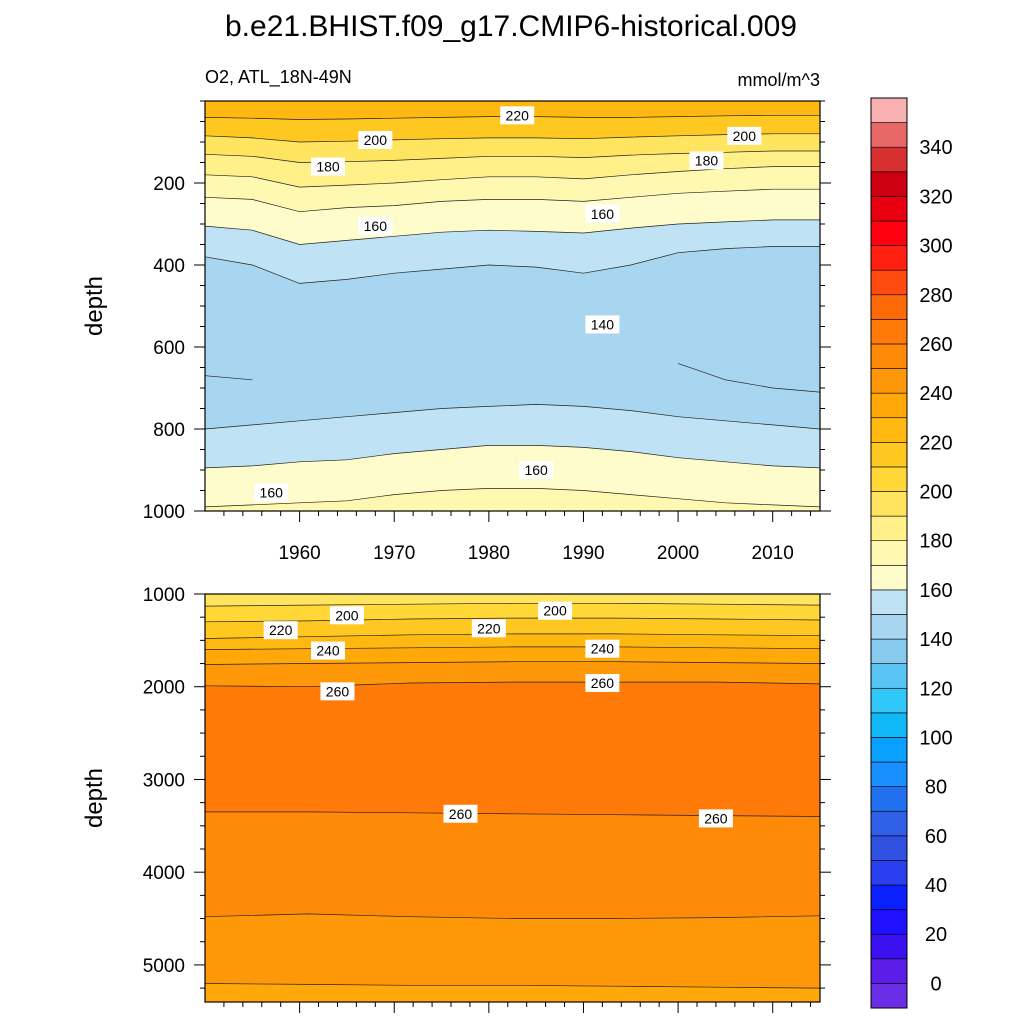 The height and width of the screenshot is (1024, 1024). I want to click on y-tick-label: 3000, so click(164, 780).